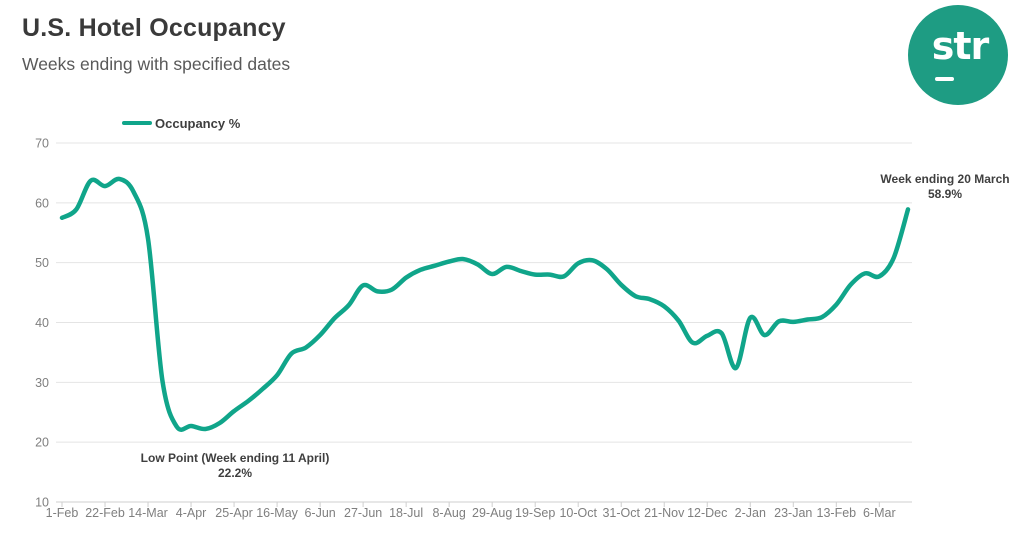 This screenshot has height=538, width=1020. What do you see at coordinates (945, 179) in the screenshot?
I see `annotation-peak-title: Week ending 20 March` at bounding box center [945, 179].